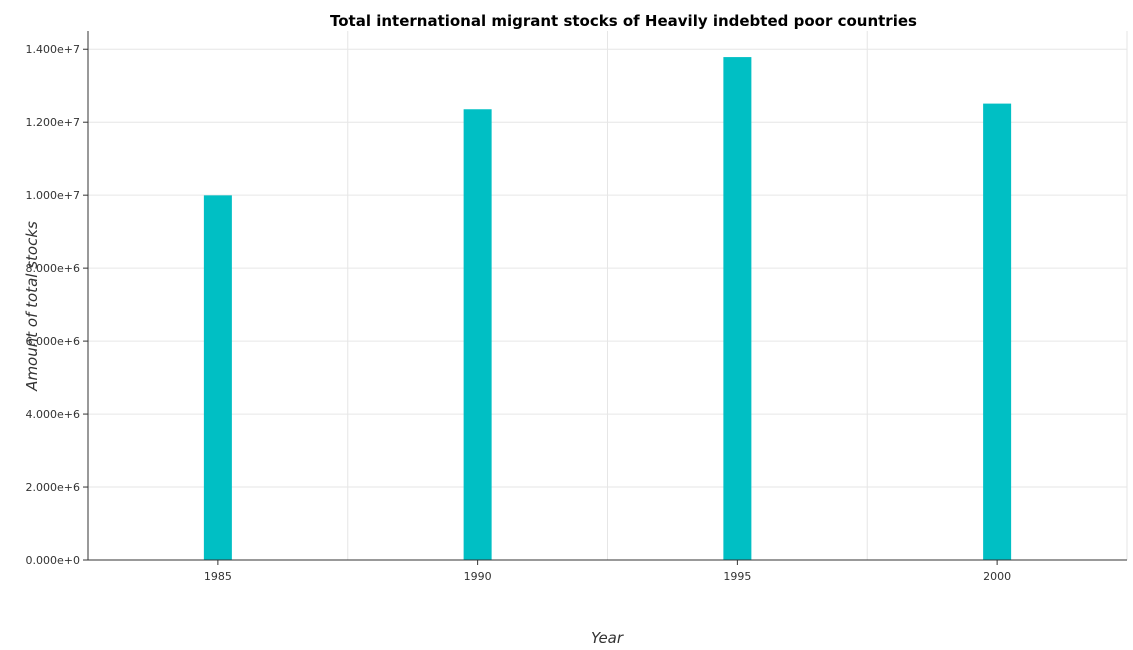  Describe the element at coordinates (53, 414) in the screenshot. I see `y-tick-label: 4.000e+6` at that location.